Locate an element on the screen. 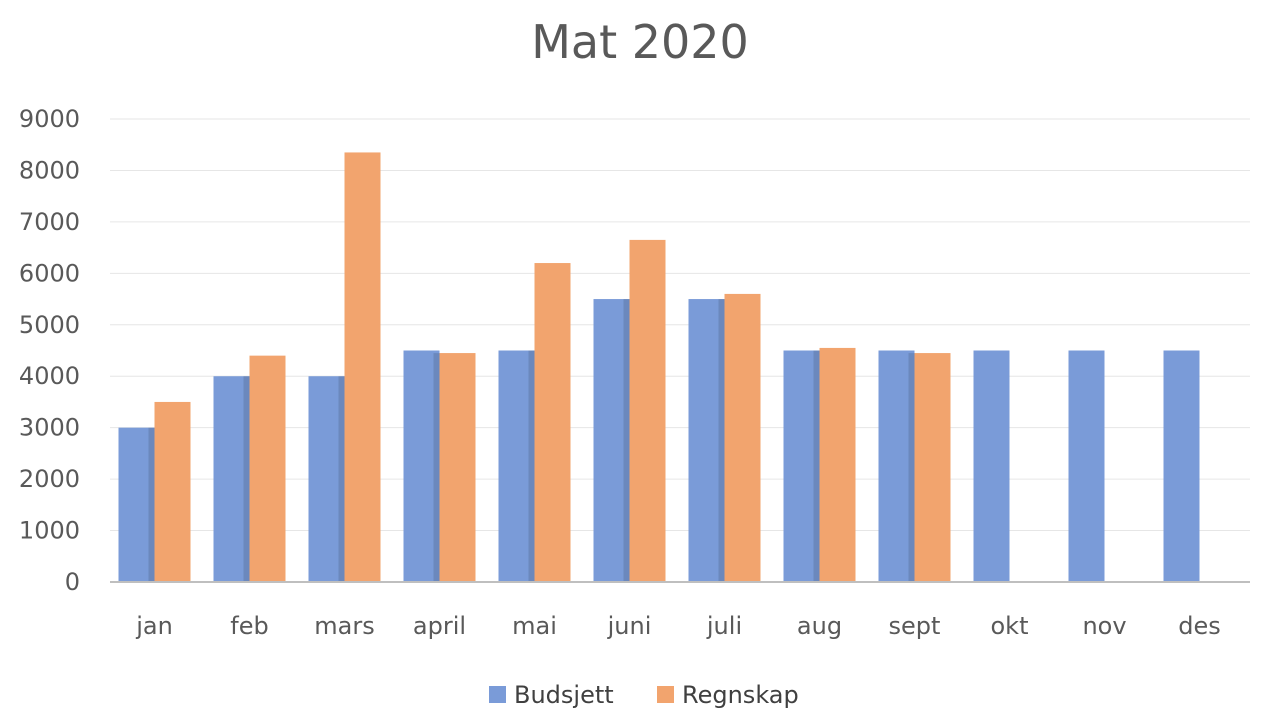  y-tick-label: 8000 is located at coordinates (49, 170).